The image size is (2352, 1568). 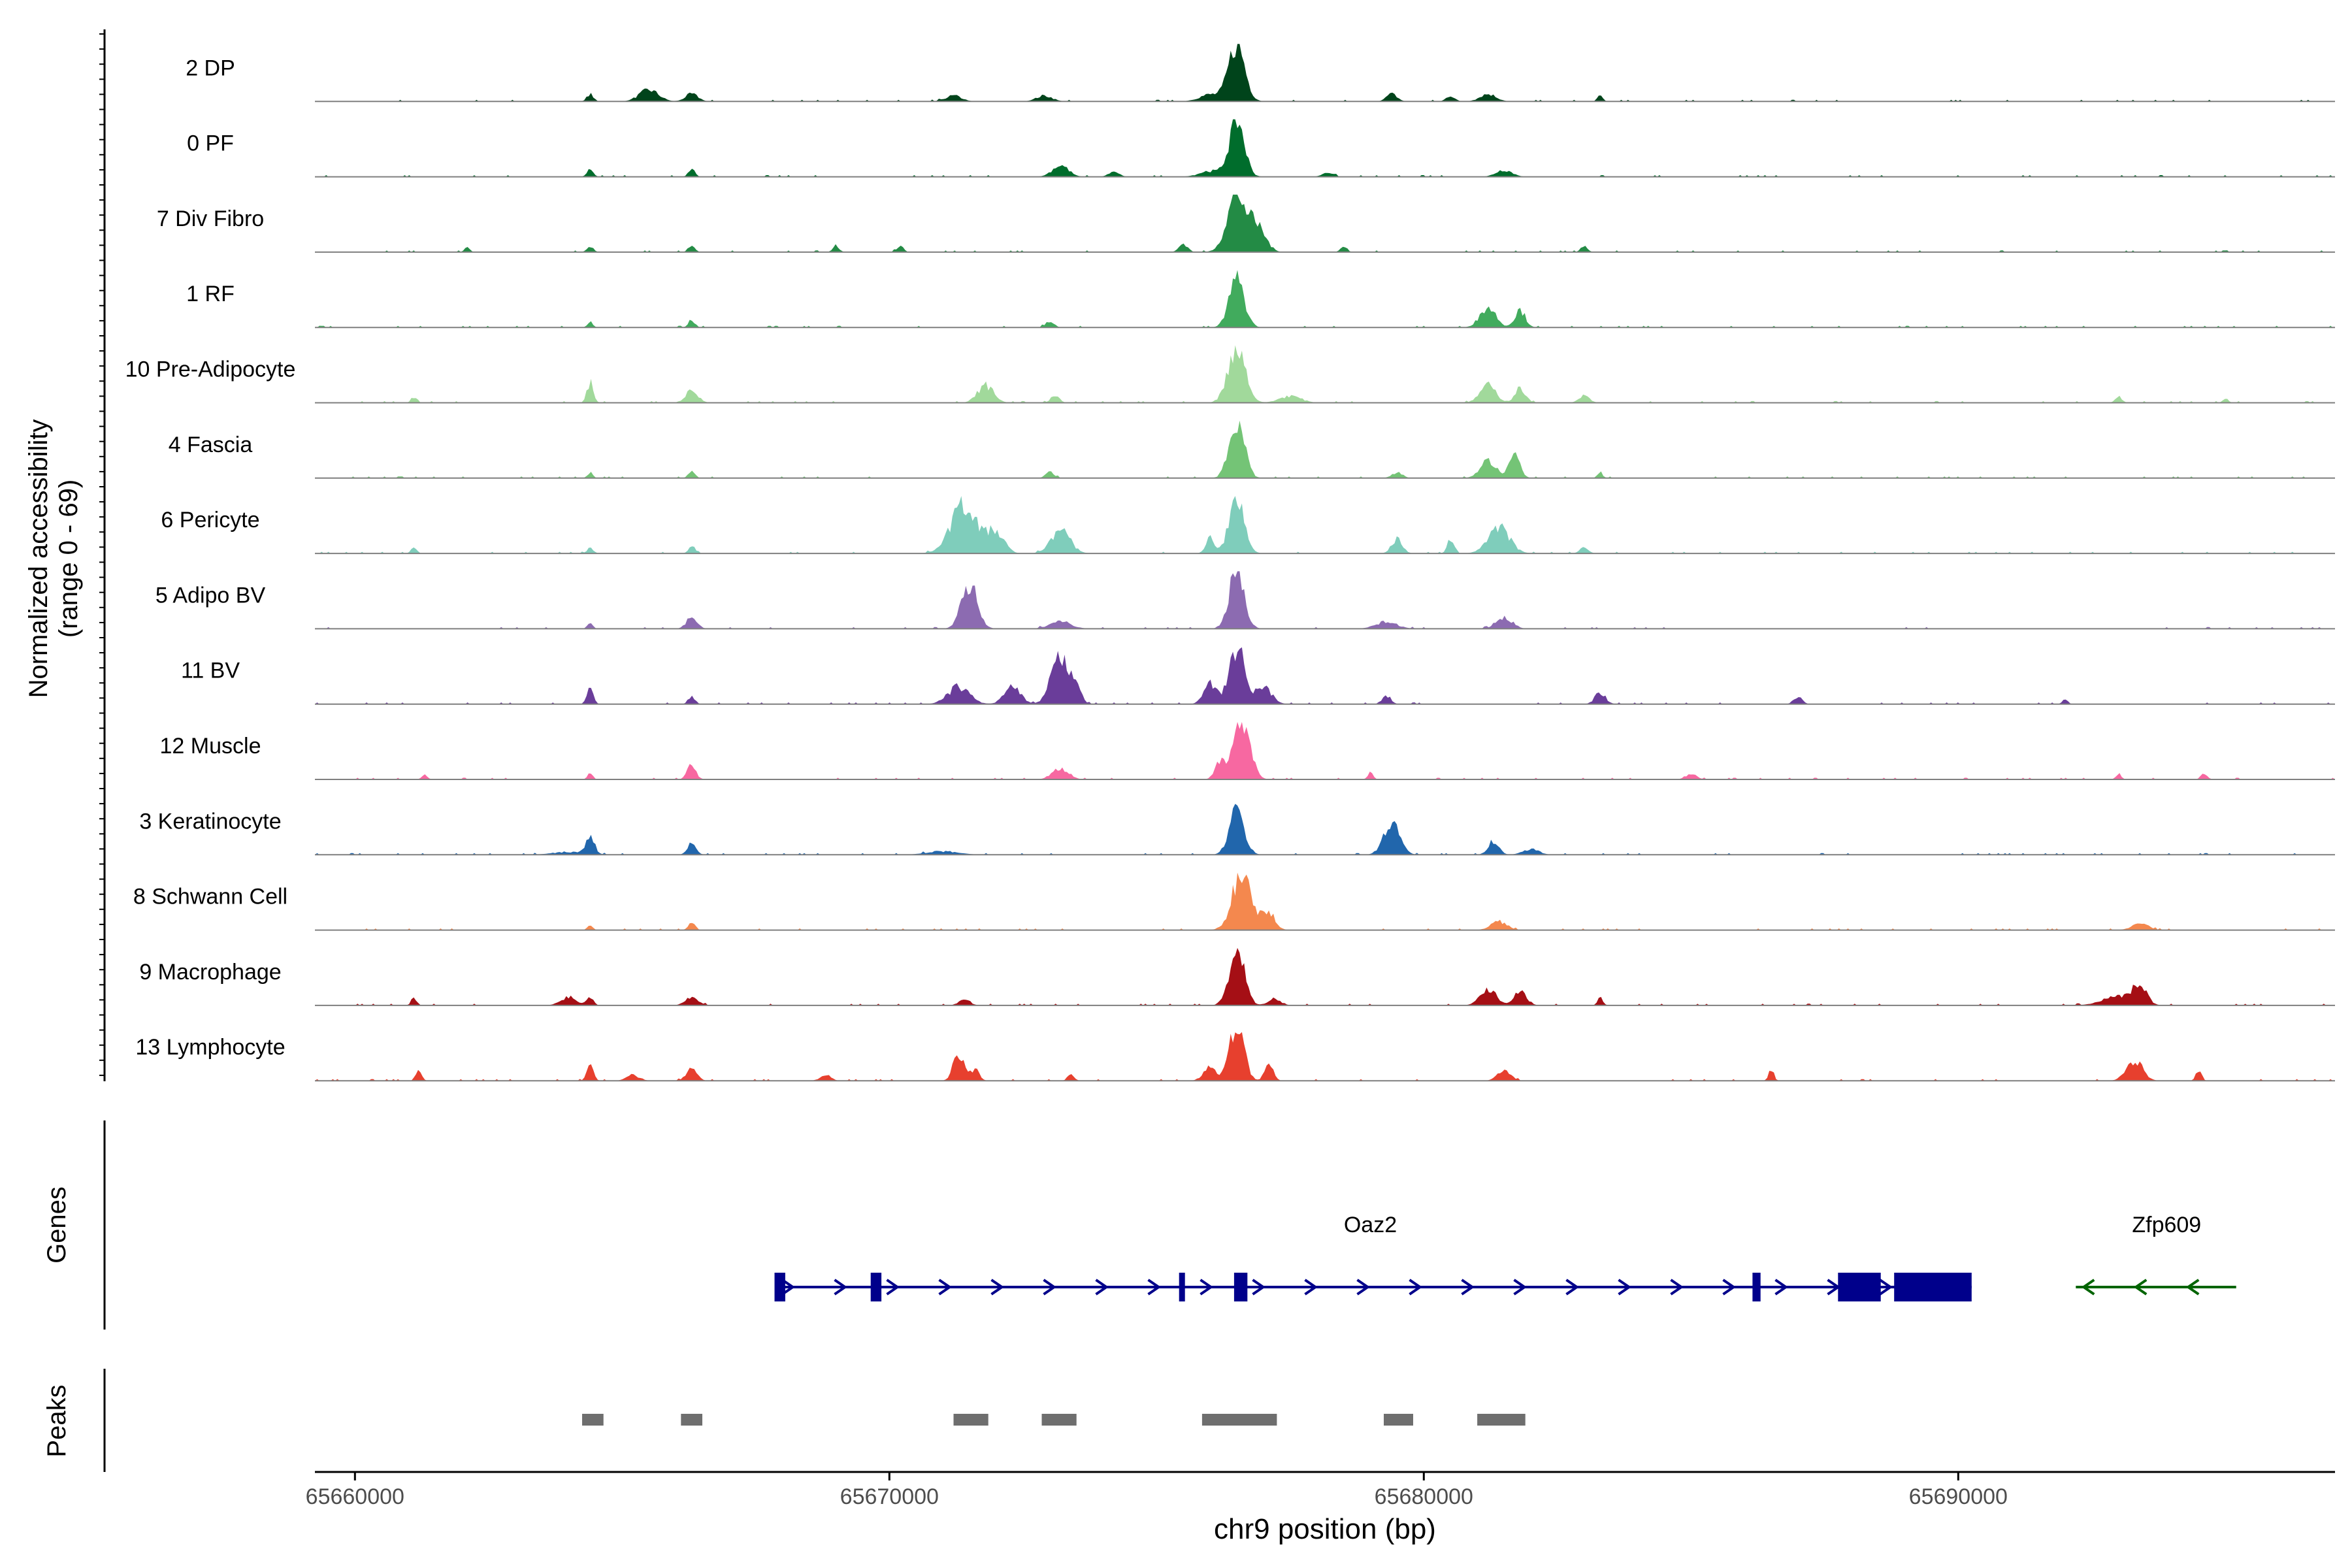 What do you see at coordinates (210, 294) in the screenshot?
I see `track-label: 1 RF` at bounding box center [210, 294].